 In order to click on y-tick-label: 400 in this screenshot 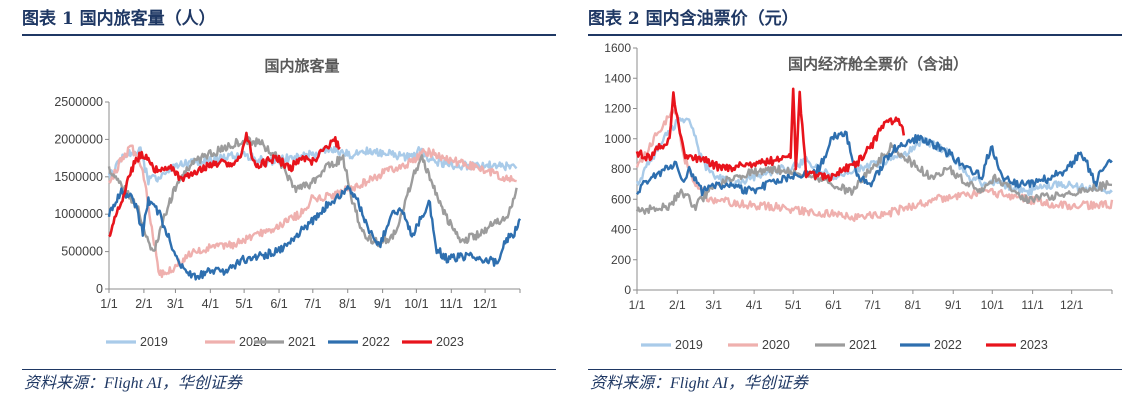, I will do `click(621, 230)`.